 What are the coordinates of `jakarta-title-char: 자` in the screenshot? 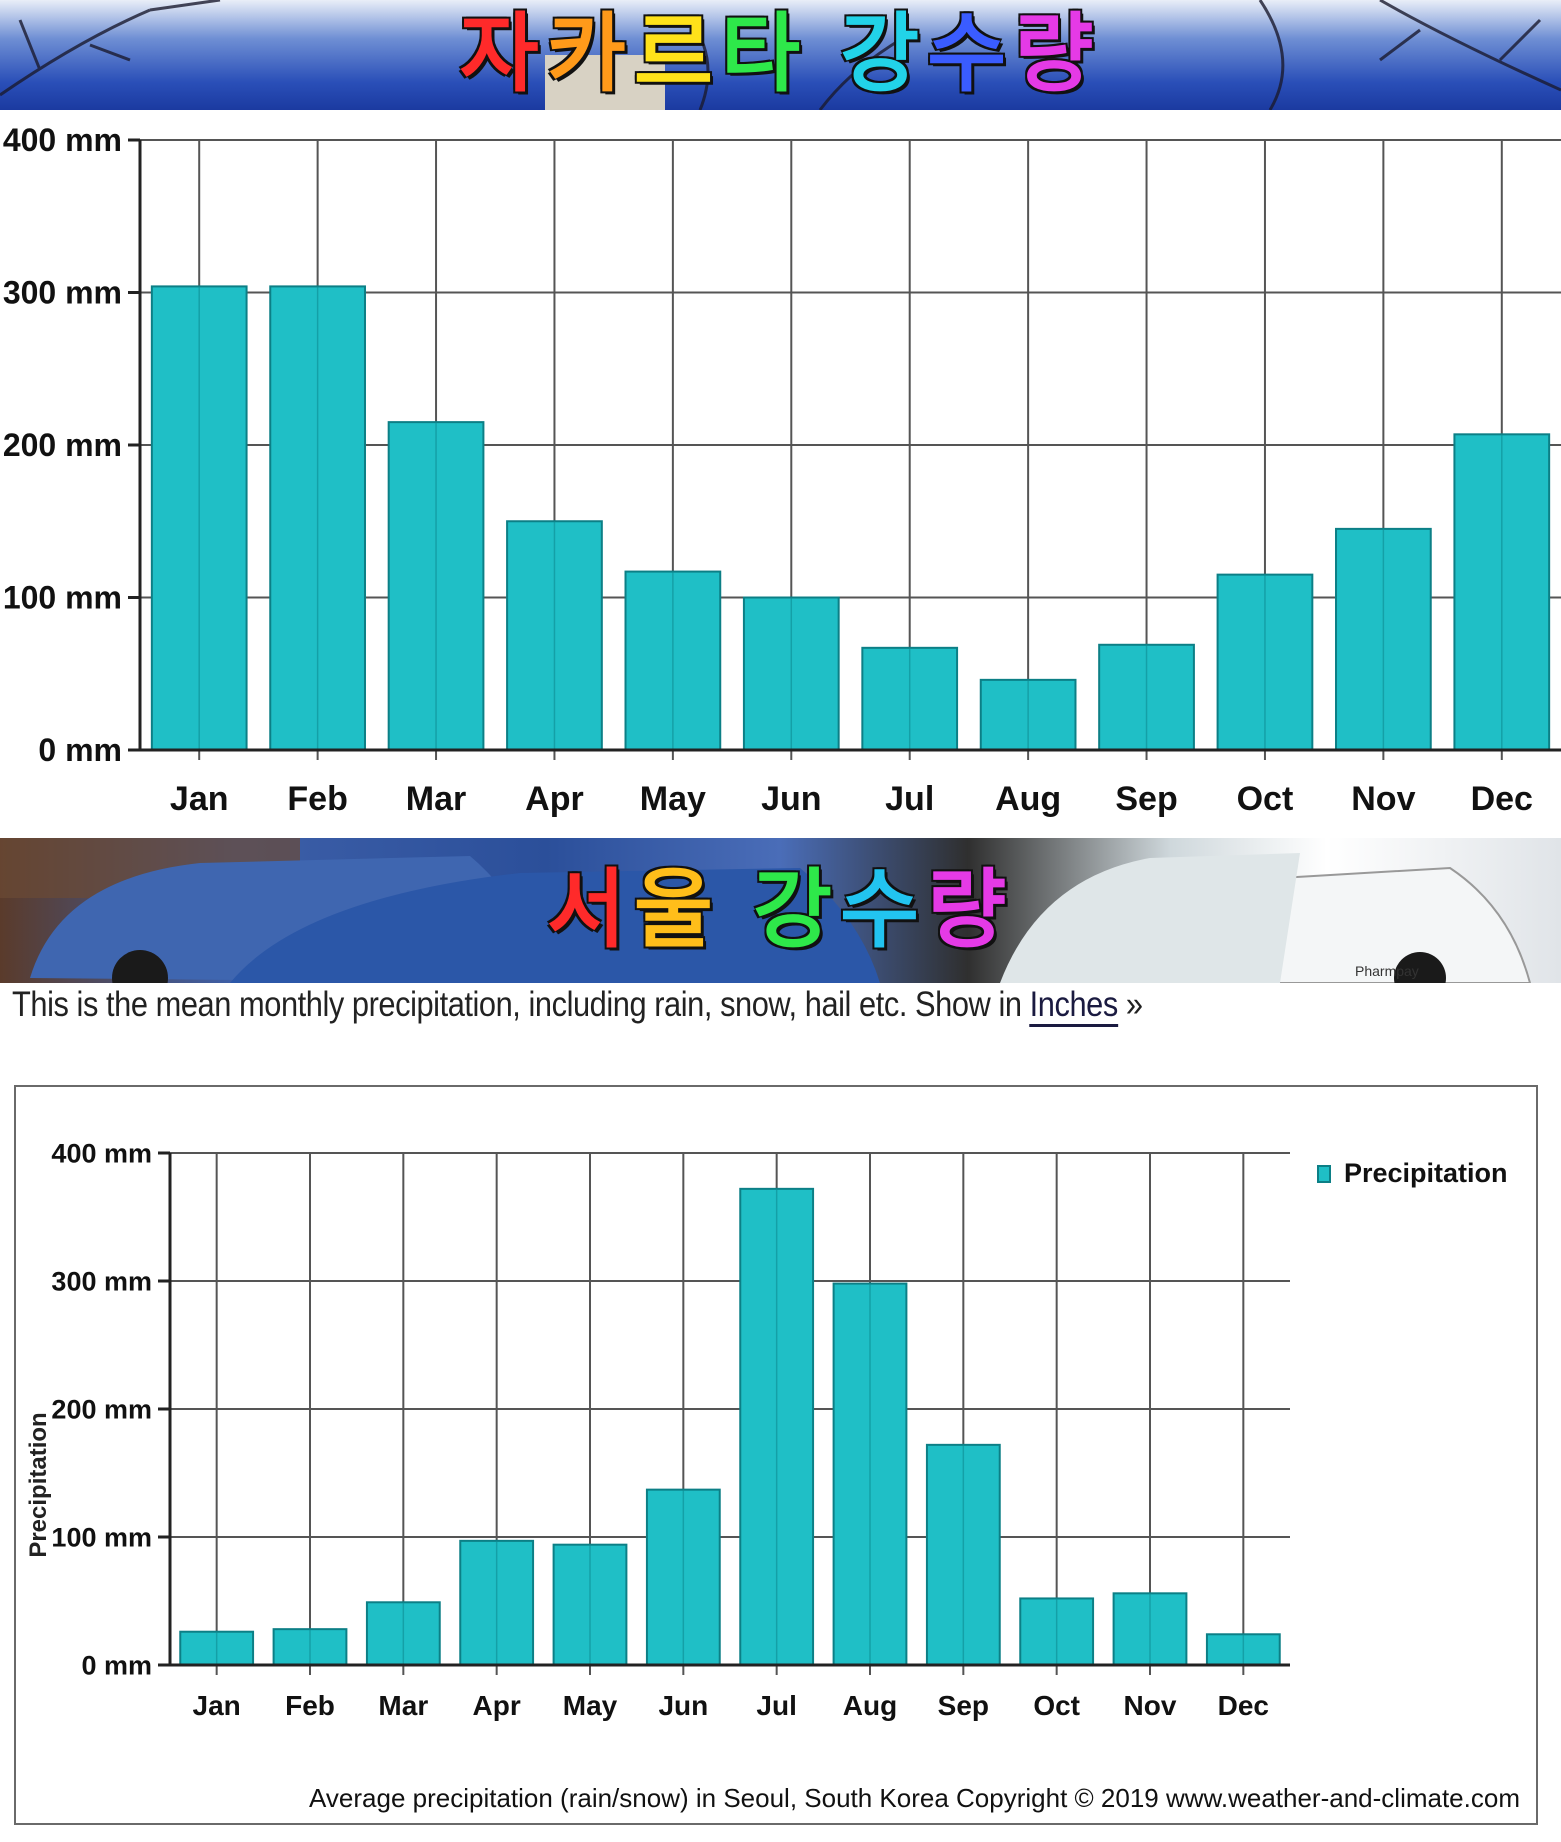 It's located at (503, 54).